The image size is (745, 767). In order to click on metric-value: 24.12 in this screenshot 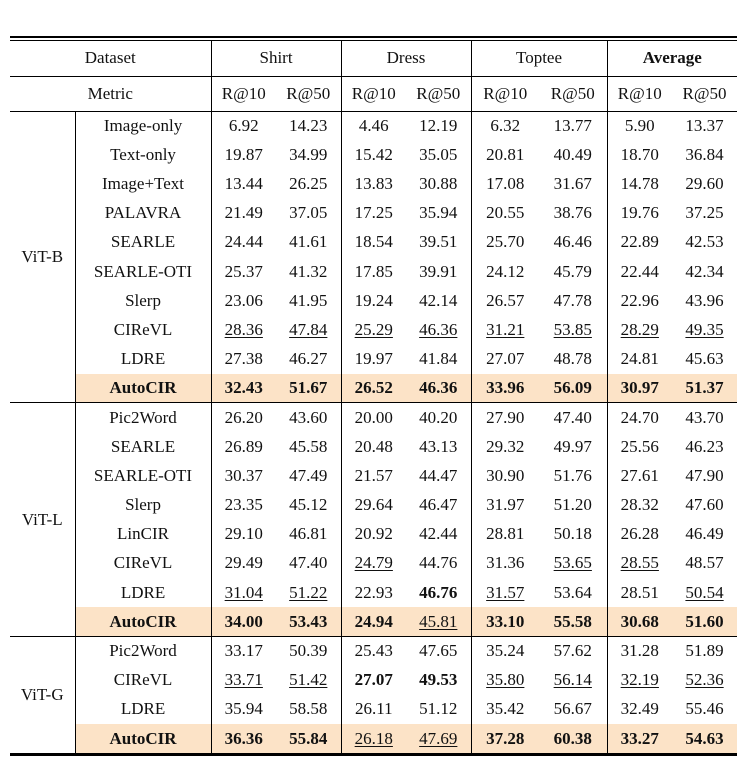, I will do `click(505, 271)`.